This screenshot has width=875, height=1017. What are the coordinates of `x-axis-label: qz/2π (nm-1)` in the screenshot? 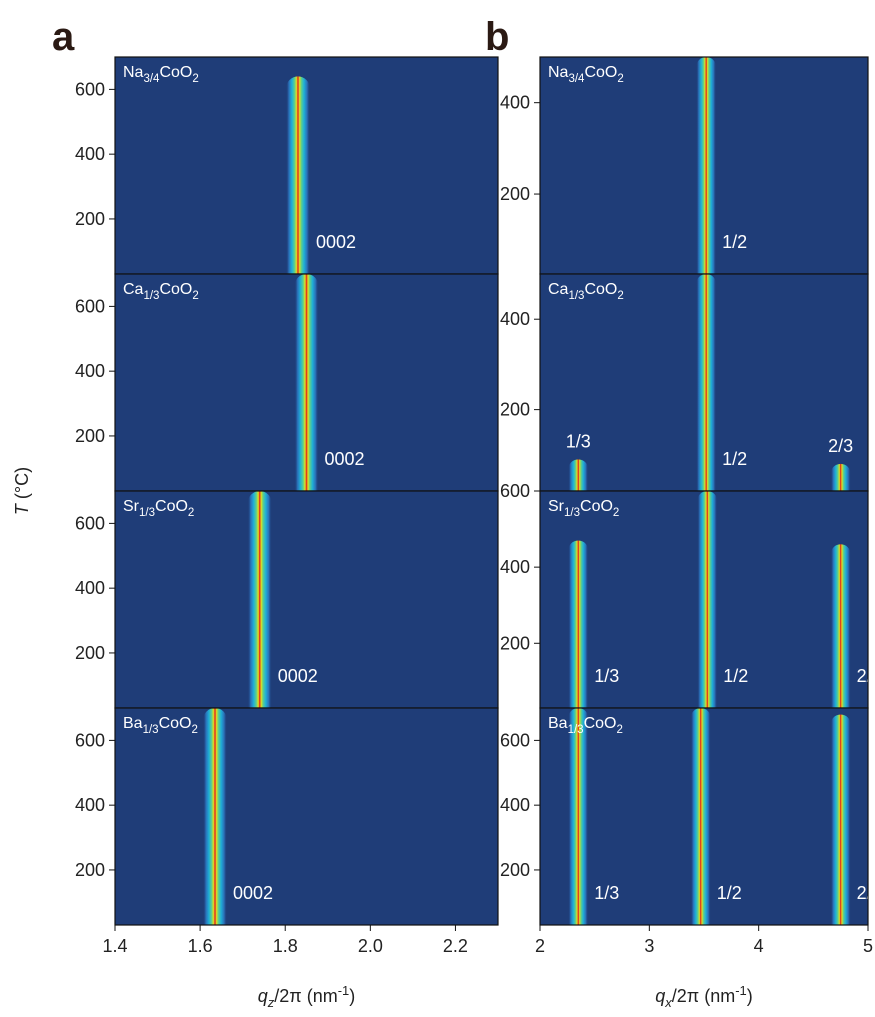 It's located at (306, 996).